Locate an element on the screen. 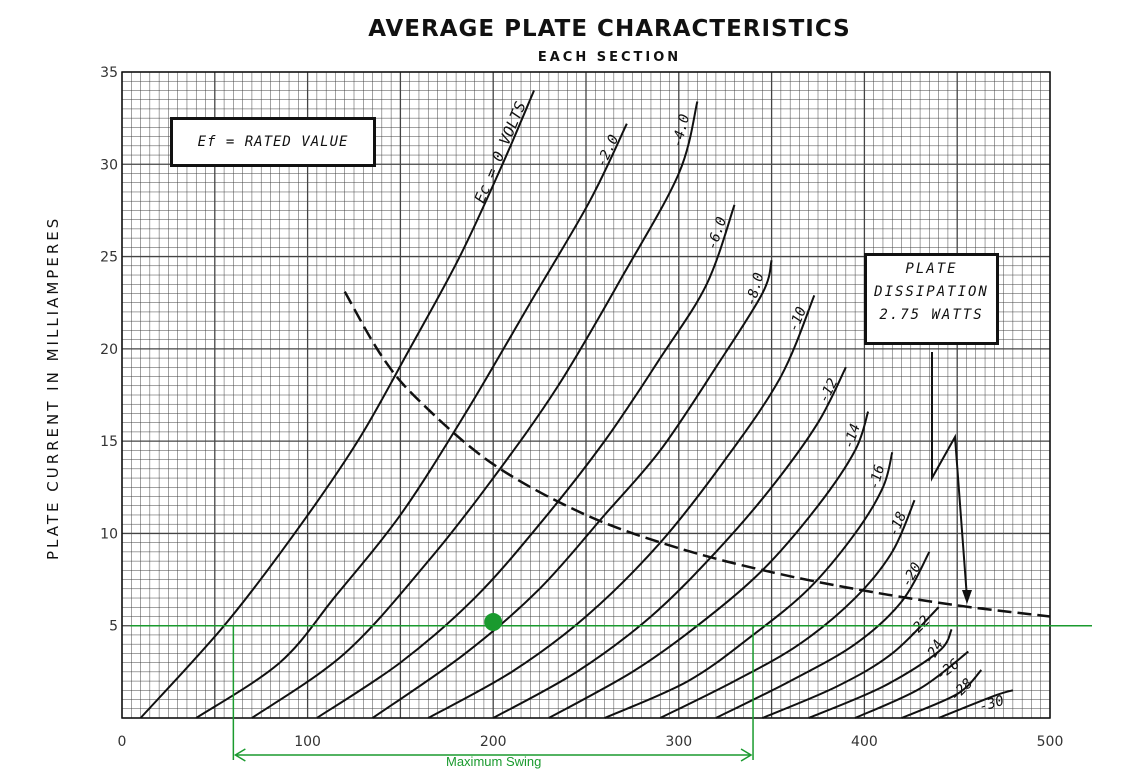 Image resolution: width=1123 pixels, height=773 pixels. y-axis-label: PLATE CURRENT IN MILLIAMPERES is located at coordinates (53, 387).